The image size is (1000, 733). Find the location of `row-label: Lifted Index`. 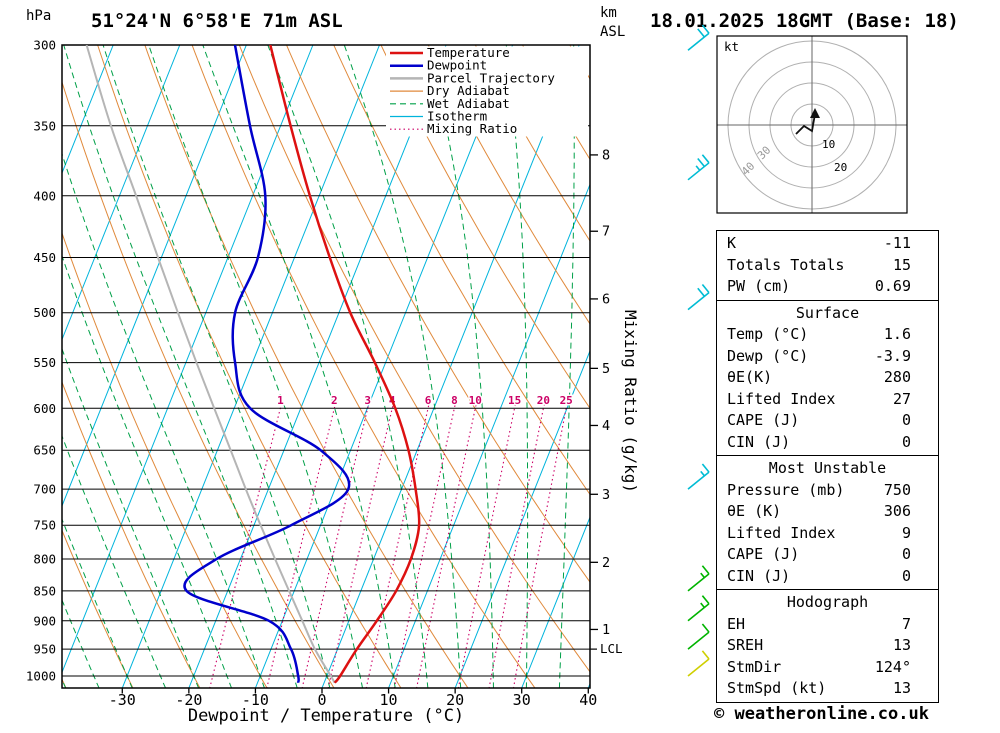

row-label: Lifted Index is located at coordinates (781, 398).